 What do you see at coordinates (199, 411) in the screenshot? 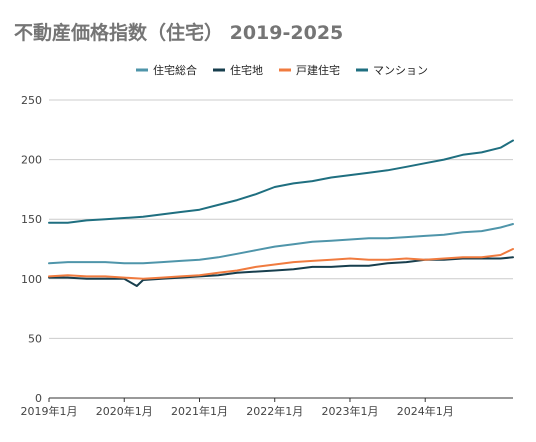
I see `x-tick-label: 2021年1月` at bounding box center [199, 411].